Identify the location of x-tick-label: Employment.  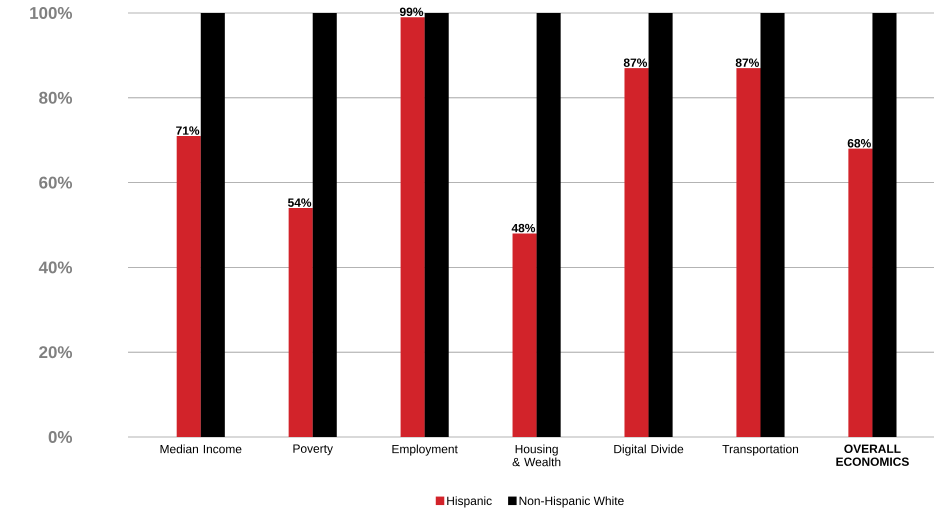
(425, 450).